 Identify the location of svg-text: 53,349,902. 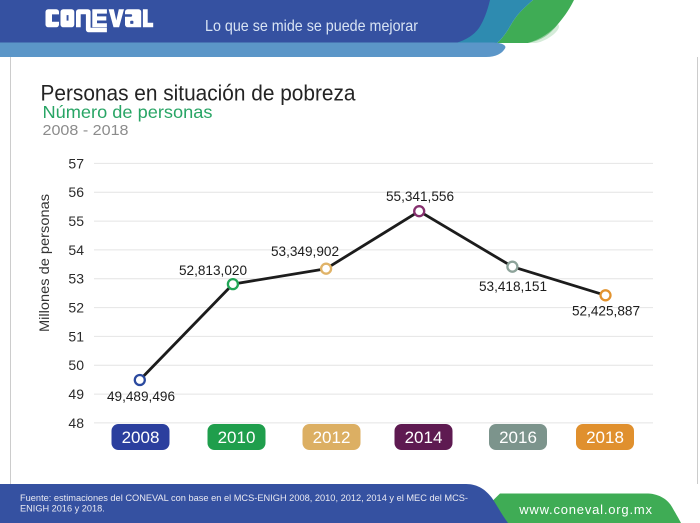
(305, 251).